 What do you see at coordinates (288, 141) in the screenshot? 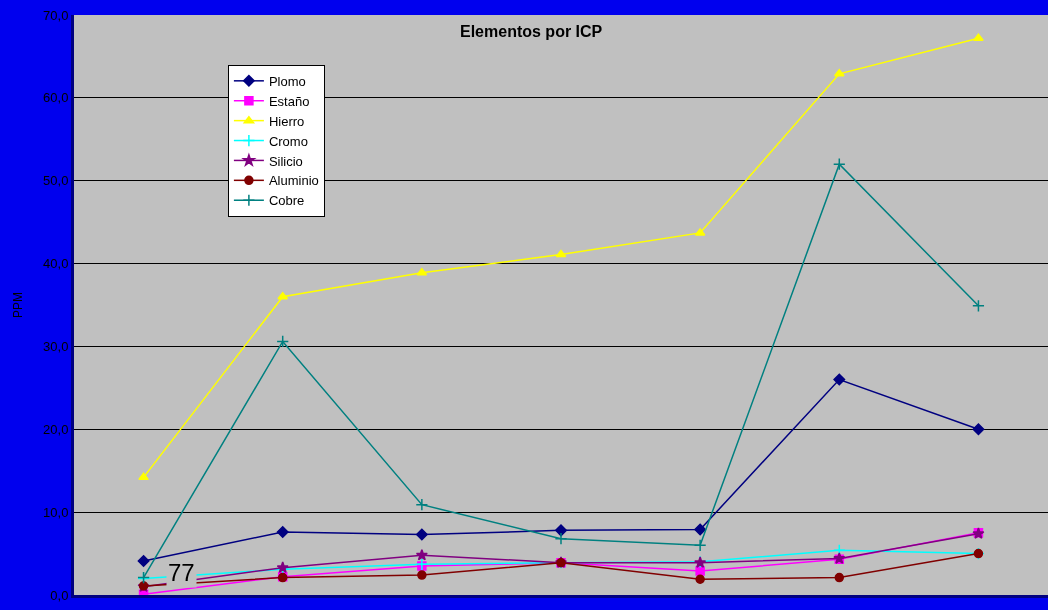
I see `legend-label: Cromo` at bounding box center [288, 141].